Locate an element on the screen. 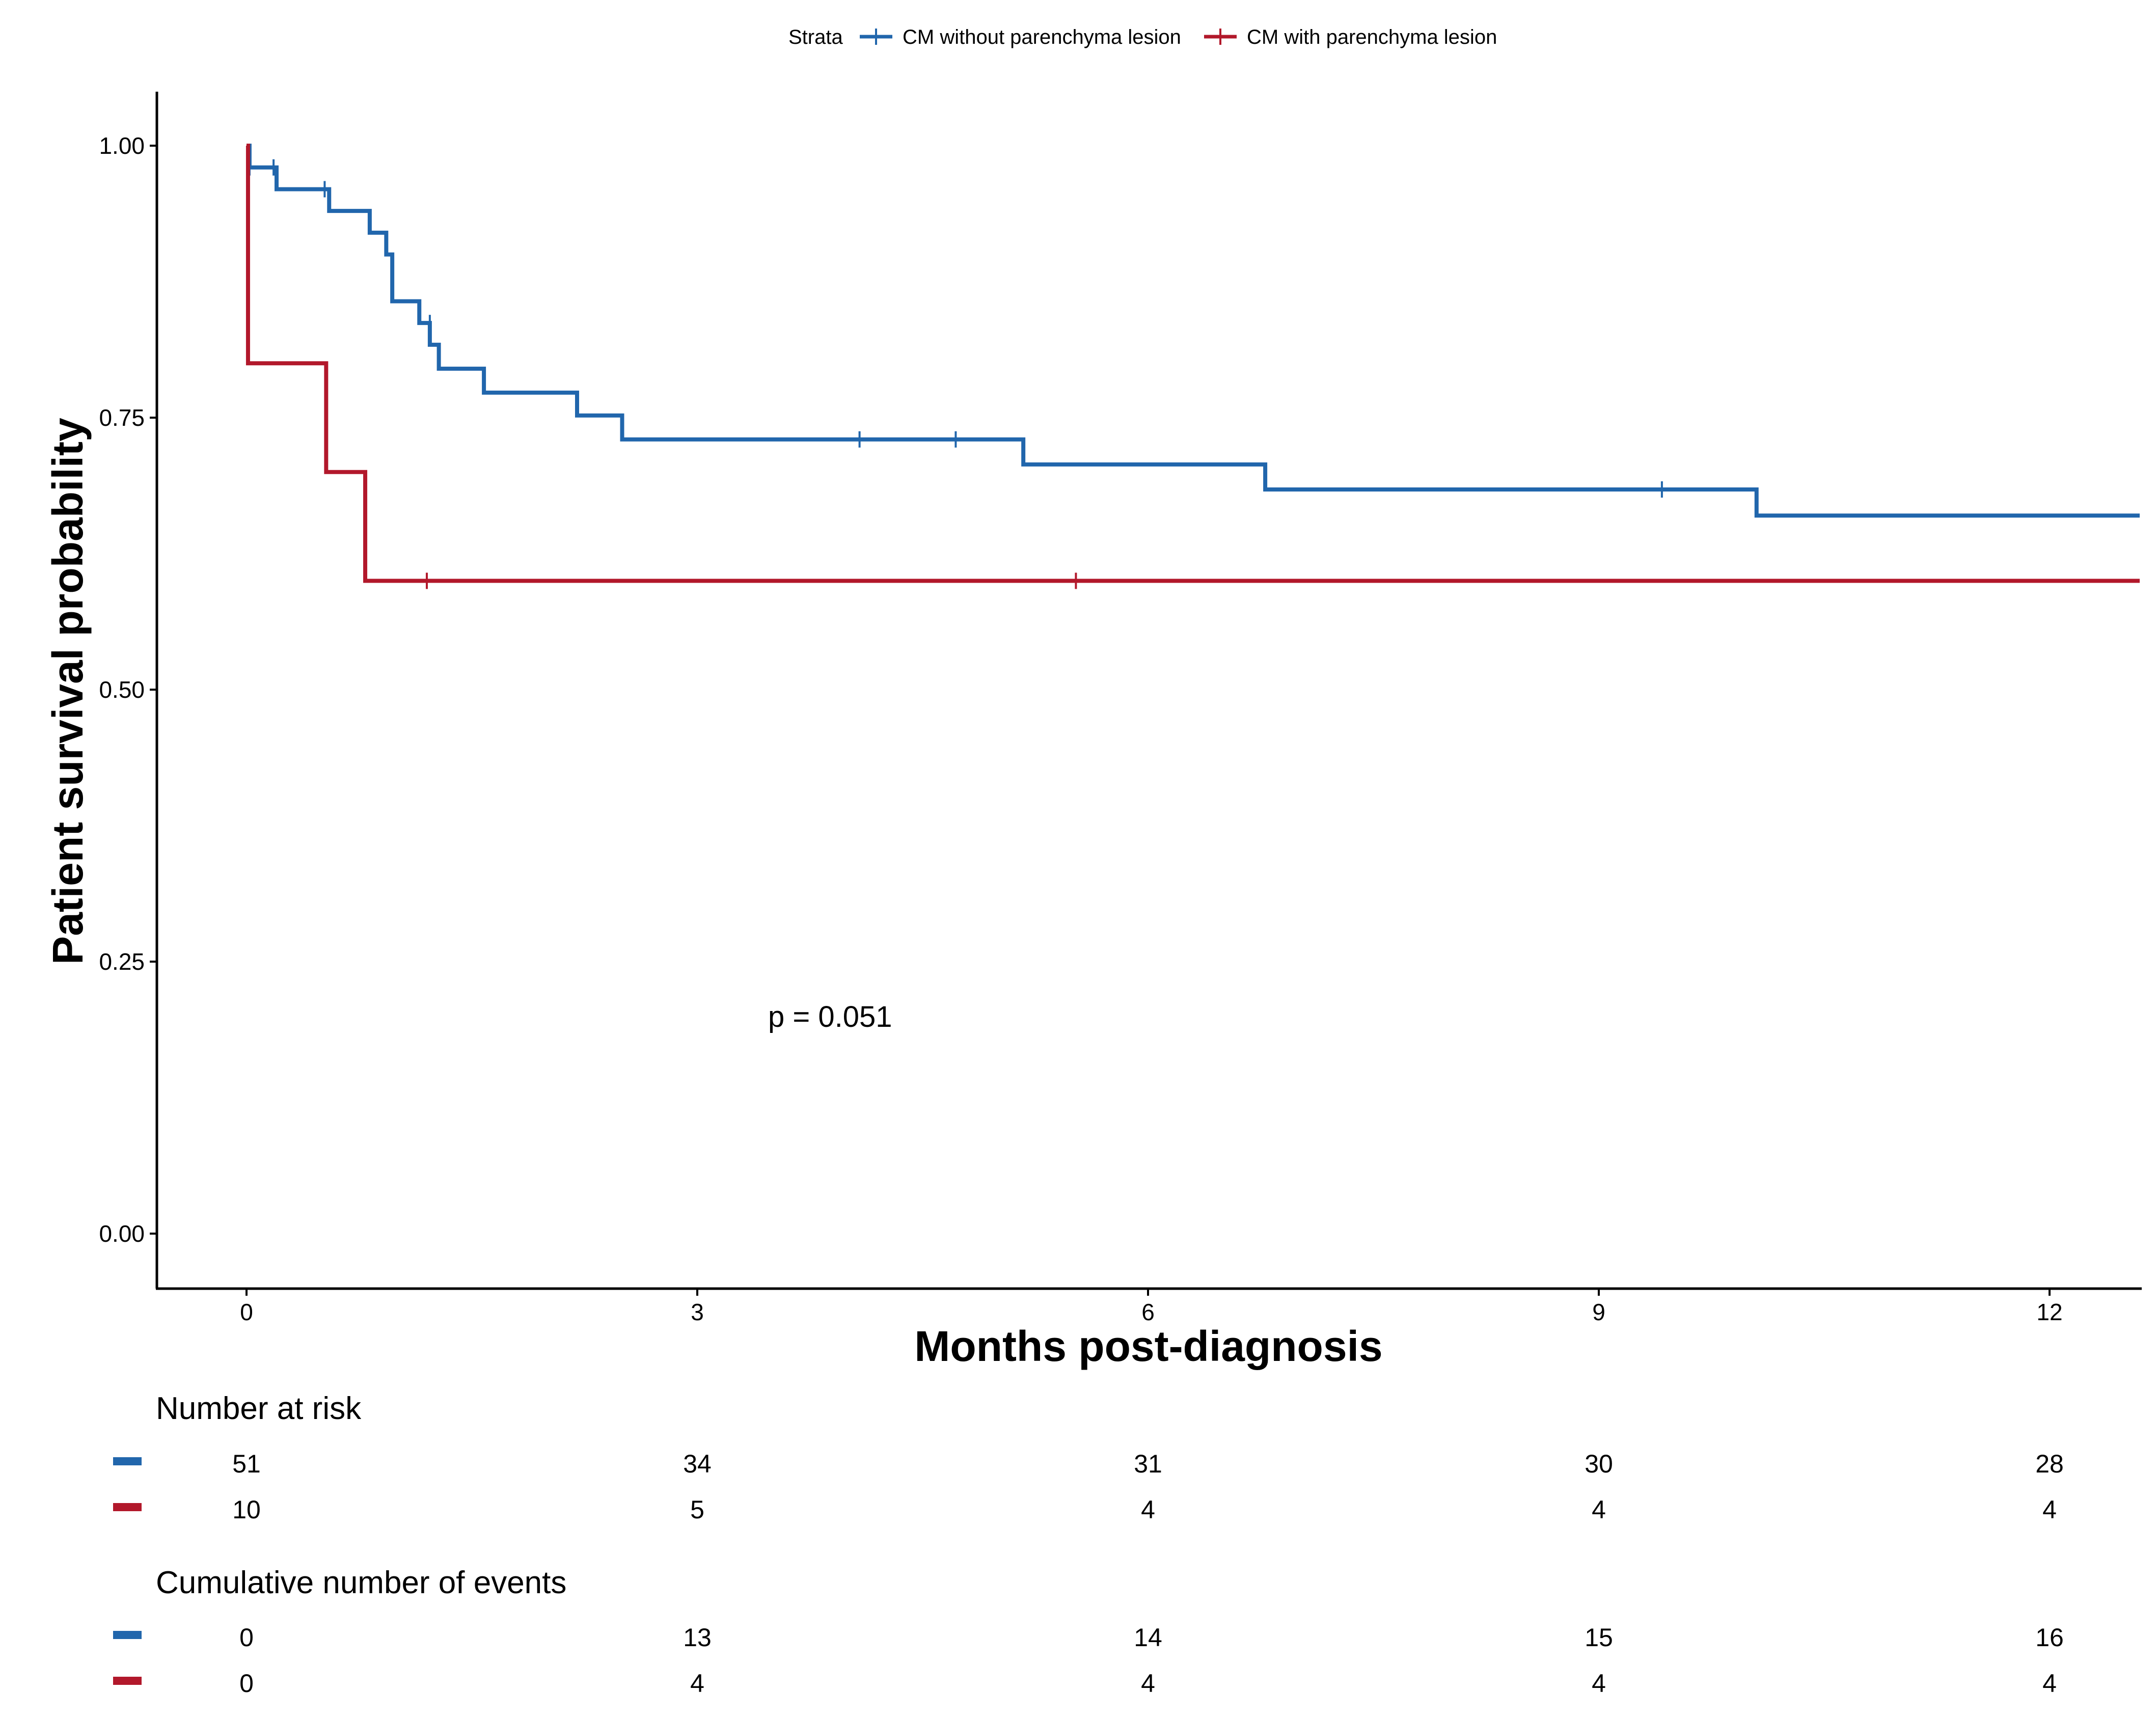 The width and height of the screenshot is (2156, 1719). events-table-title: Cumulative number of events is located at coordinates (361, 1582).